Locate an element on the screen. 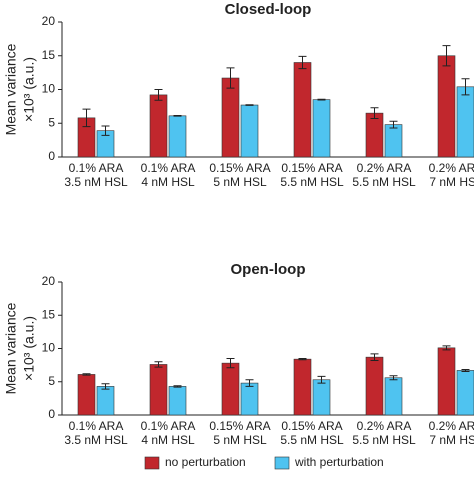  chart-title: Open-loop is located at coordinates (268, 269).